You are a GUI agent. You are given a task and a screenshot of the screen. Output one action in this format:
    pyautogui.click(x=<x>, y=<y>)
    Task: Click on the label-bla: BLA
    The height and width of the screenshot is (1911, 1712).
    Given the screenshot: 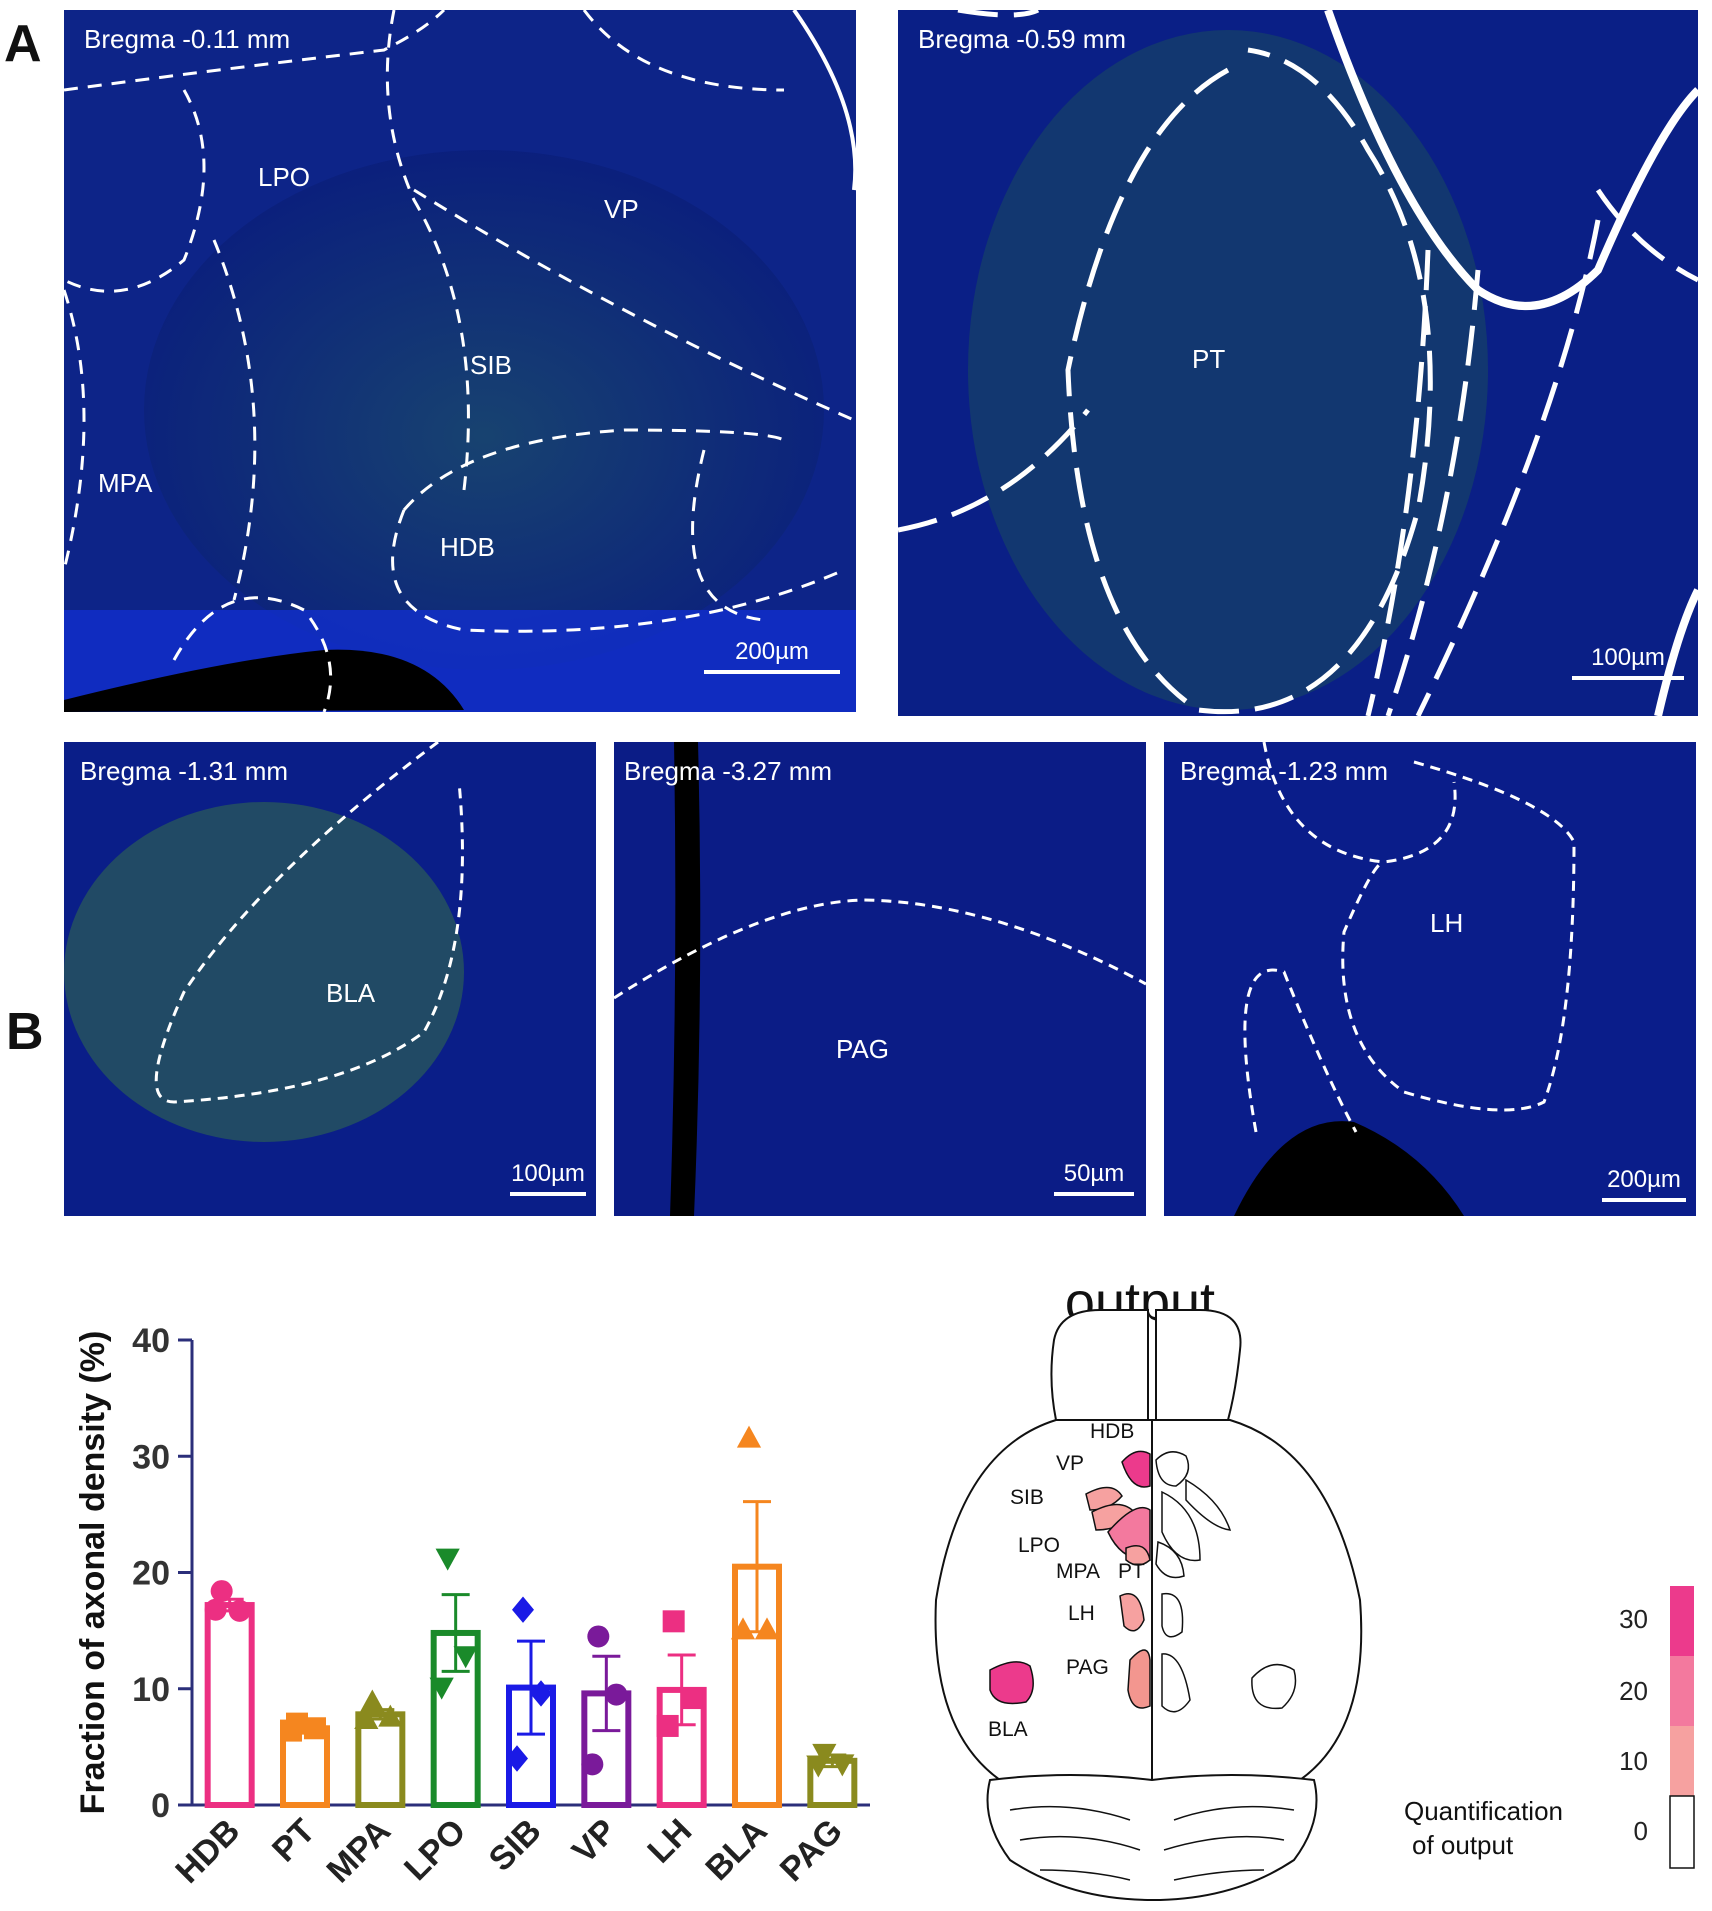 What is the action you would take?
    pyautogui.click(x=1008, y=1729)
    